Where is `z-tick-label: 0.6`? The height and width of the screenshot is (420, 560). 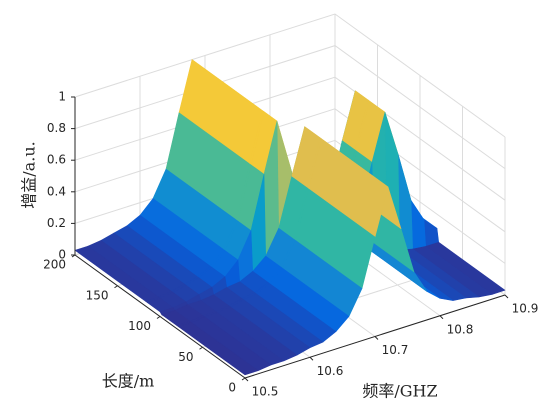 z-tick-label: 0.6 is located at coordinates (56, 160).